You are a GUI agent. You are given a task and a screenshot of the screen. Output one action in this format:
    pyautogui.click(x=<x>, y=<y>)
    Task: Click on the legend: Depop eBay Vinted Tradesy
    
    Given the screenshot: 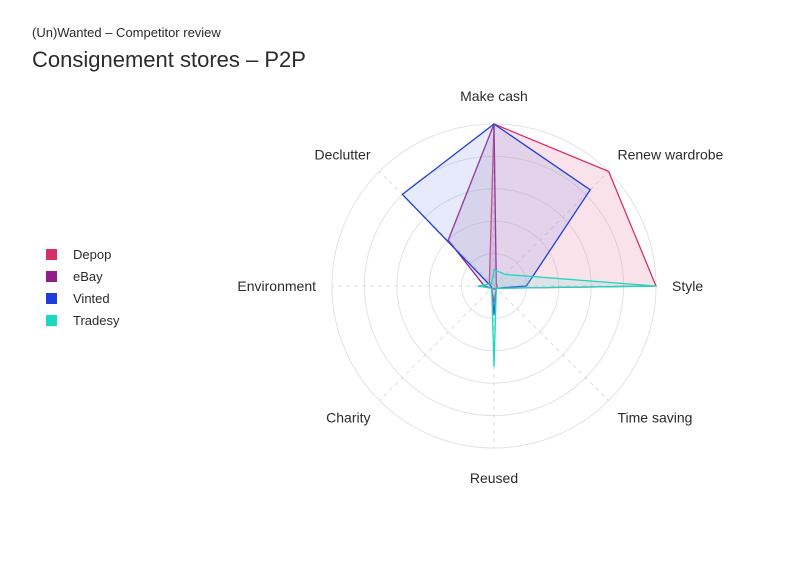 What is the action you would take?
    pyautogui.click(x=82, y=287)
    